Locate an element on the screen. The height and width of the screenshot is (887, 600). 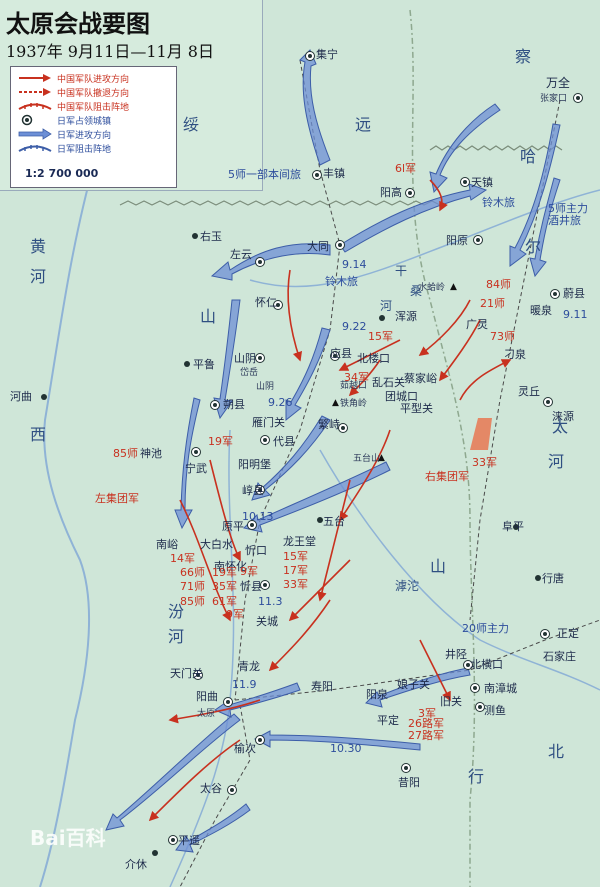
date-label: 10.30 is located at coordinates (346, 748).